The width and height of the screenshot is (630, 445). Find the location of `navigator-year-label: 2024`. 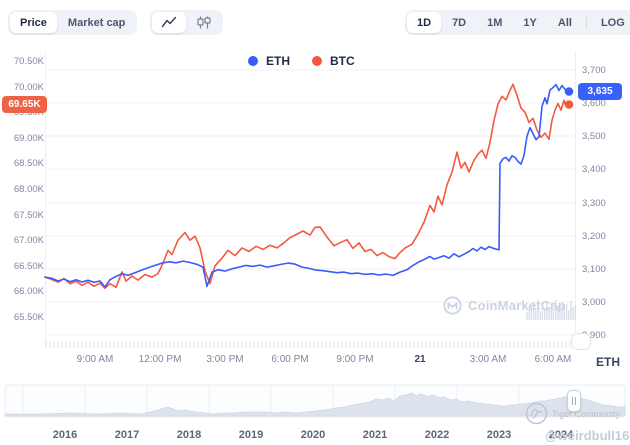

navigator-year-label: 2024 is located at coordinates (561, 435).